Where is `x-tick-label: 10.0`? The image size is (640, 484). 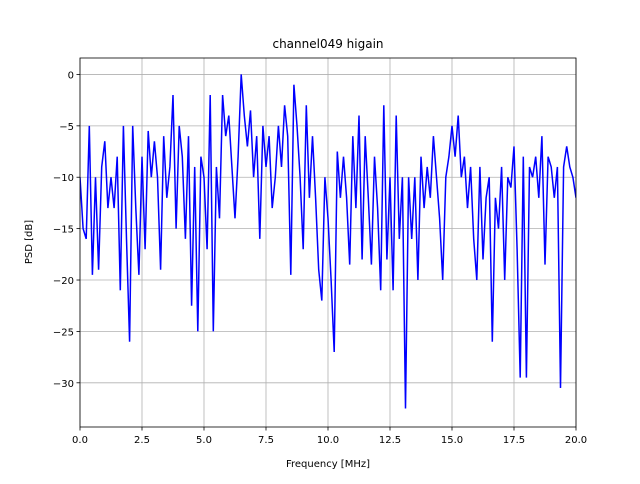 x-tick-label: 10.0 is located at coordinates (328, 440).